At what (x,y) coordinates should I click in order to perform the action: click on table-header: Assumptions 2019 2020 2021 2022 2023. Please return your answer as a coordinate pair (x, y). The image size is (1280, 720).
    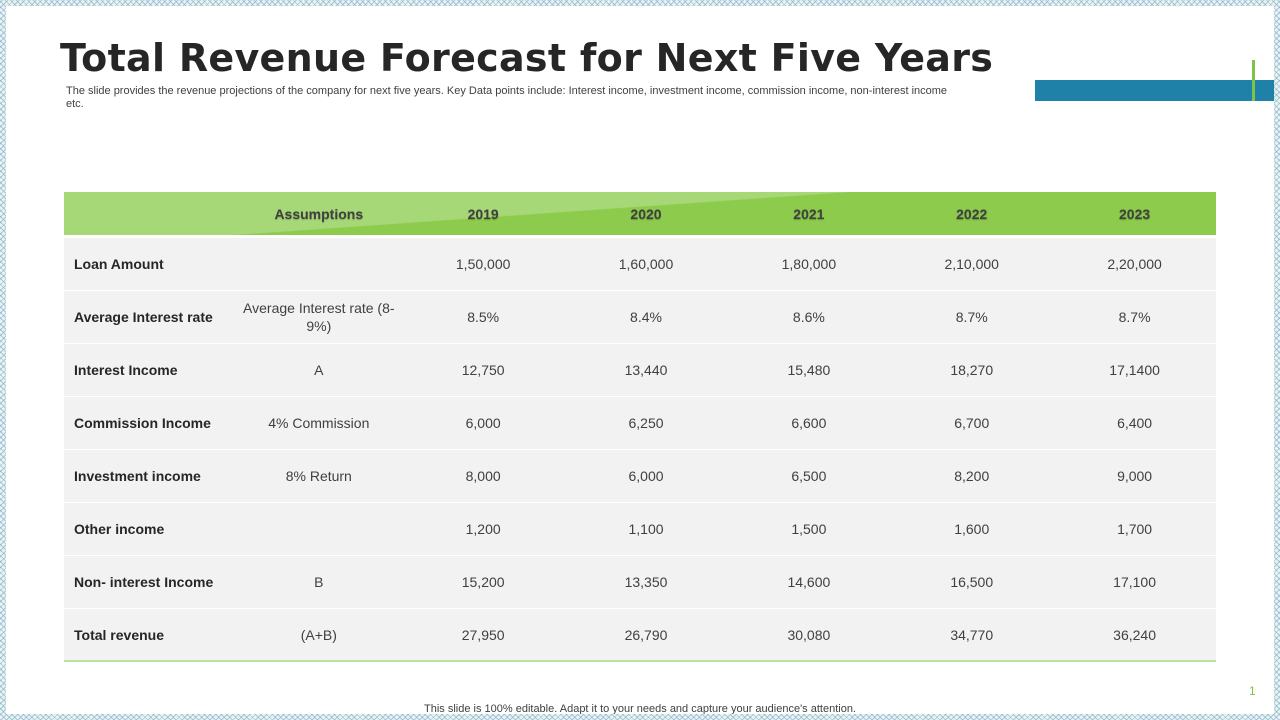
    Looking at the image, I should click on (640, 215).